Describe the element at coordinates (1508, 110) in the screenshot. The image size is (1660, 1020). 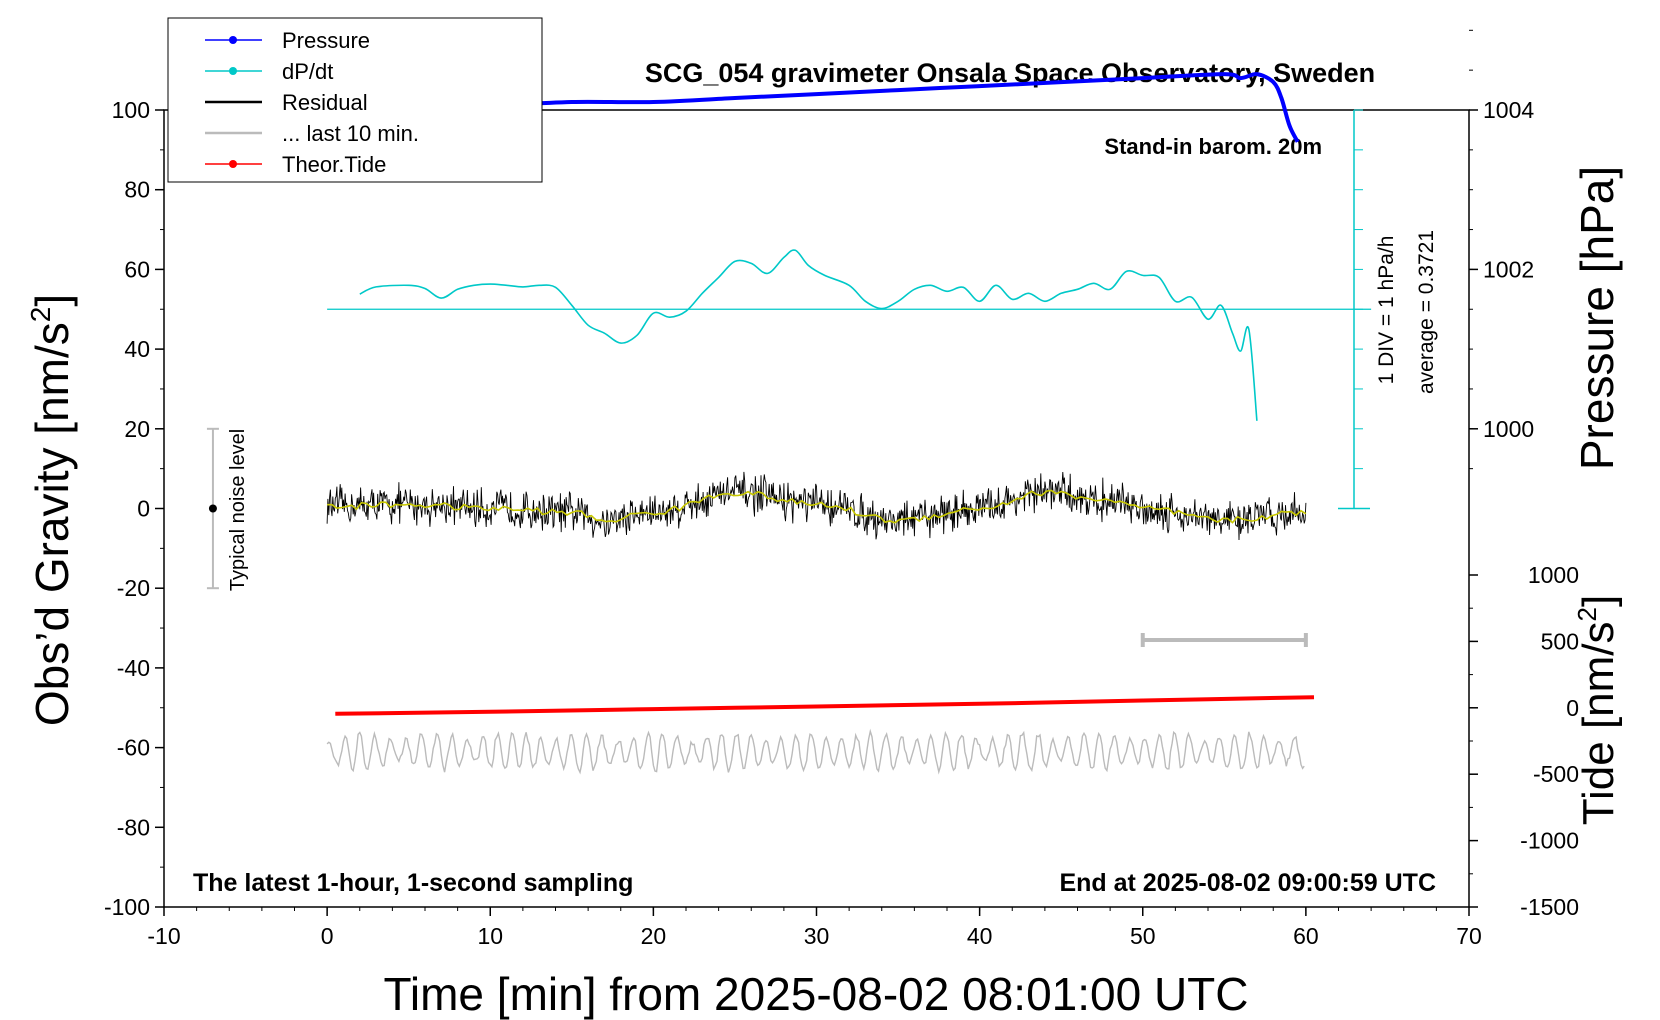
I see `pressure-tick-label: 1004` at that location.